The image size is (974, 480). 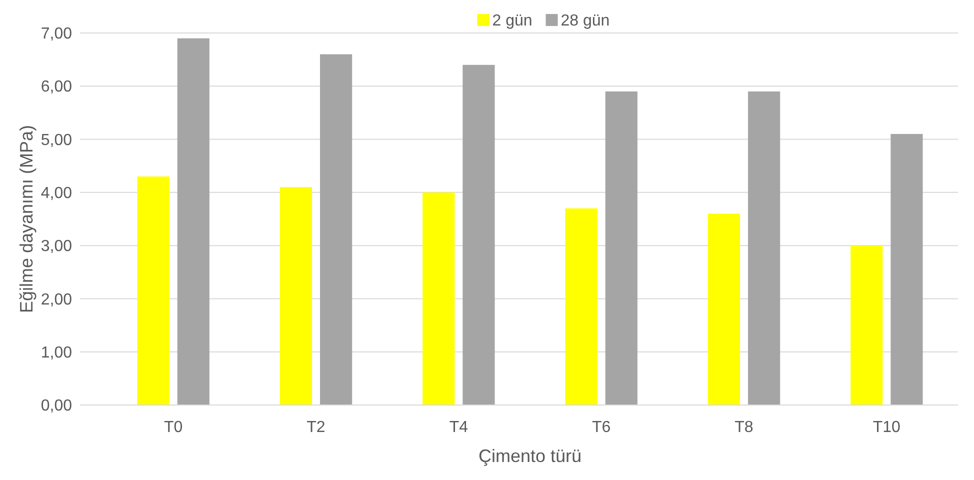 What do you see at coordinates (744, 427) in the screenshot?
I see `x-tick-label: T8` at bounding box center [744, 427].